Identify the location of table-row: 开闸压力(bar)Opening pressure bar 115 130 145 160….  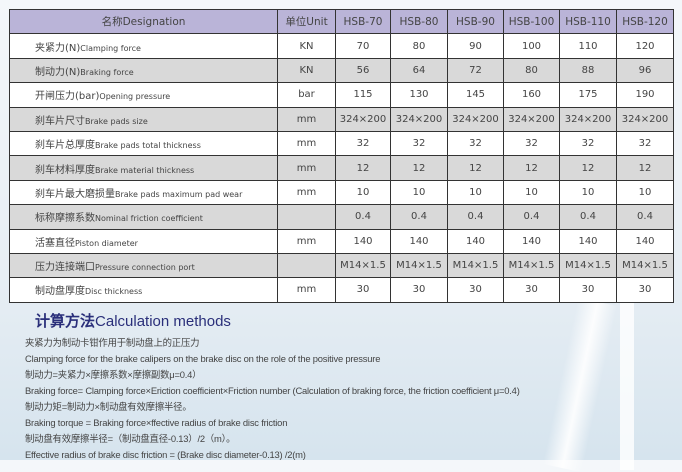
(341, 95).